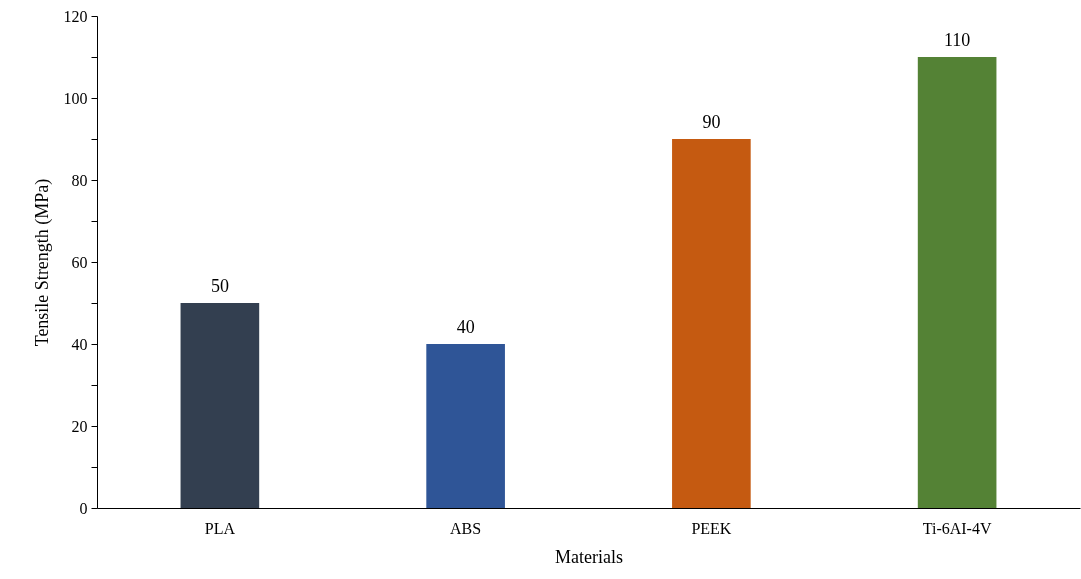 The height and width of the screenshot is (579, 1081). Describe the element at coordinates (589, 556) in the screenshot. I see `x-axis-title: Materials` at that location.